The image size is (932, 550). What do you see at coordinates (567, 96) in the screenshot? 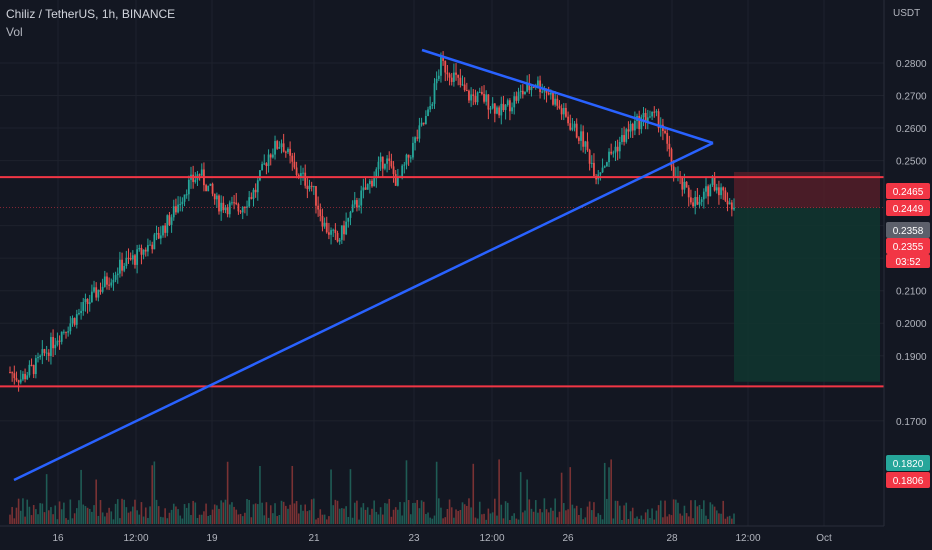
I see `upper-trendline` at bounding box center [567, 96].